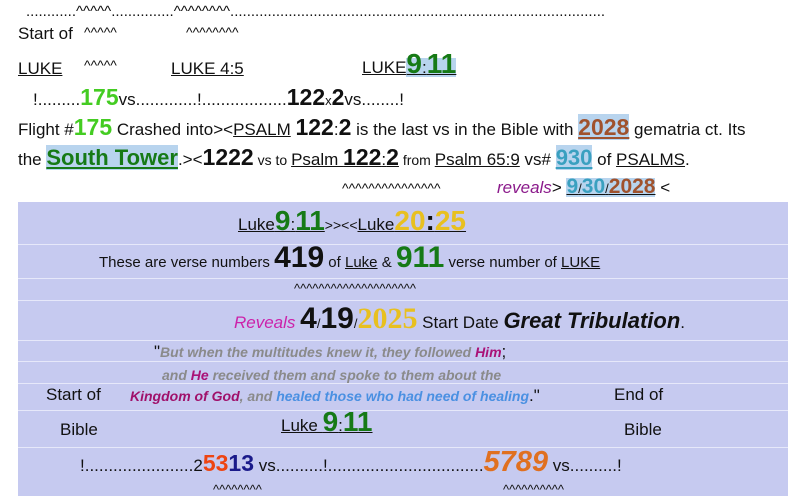  Describe the element at coordinates (308, 318) in the screenshot. I see `number: 4` at that location.